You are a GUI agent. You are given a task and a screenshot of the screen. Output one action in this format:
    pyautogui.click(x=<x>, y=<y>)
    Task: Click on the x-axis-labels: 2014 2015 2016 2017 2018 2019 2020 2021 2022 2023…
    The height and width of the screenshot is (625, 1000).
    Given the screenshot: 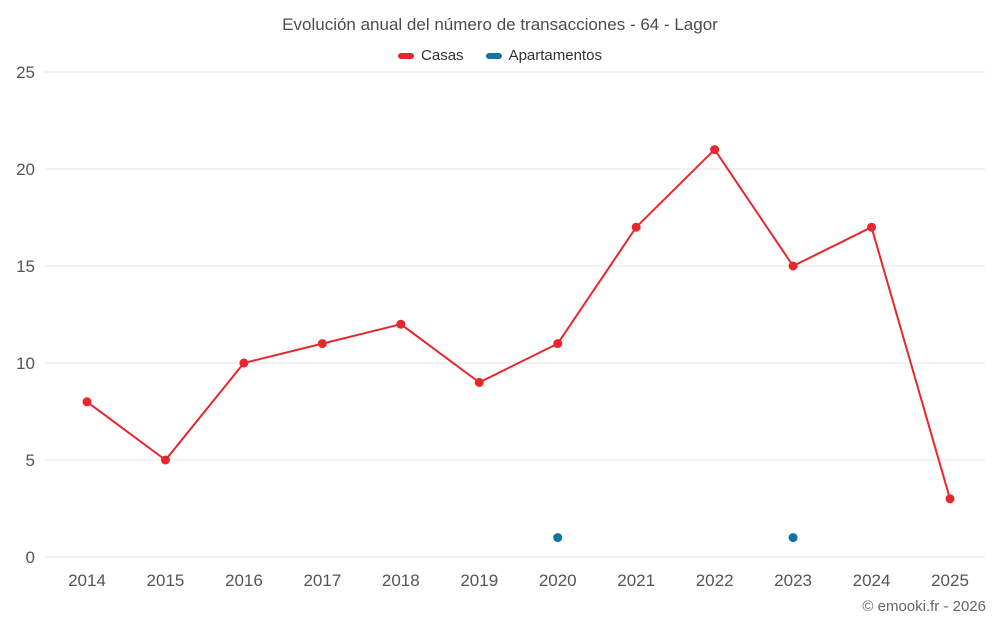 What is the action you would take?
    pyautogui.click(x=518, y=580)
    